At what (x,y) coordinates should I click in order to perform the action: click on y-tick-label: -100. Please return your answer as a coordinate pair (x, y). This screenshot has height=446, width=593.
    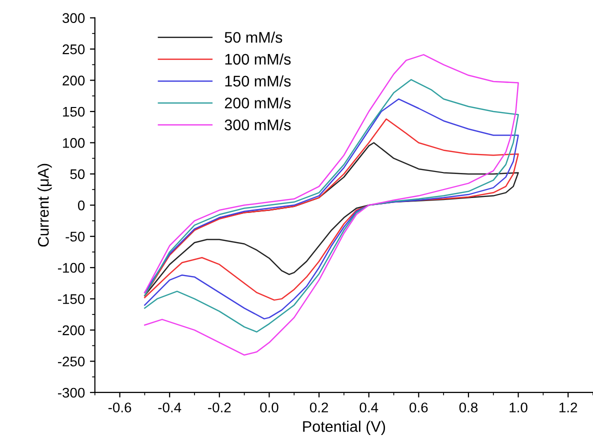
    Looking at the image, I should click on (71, 267).